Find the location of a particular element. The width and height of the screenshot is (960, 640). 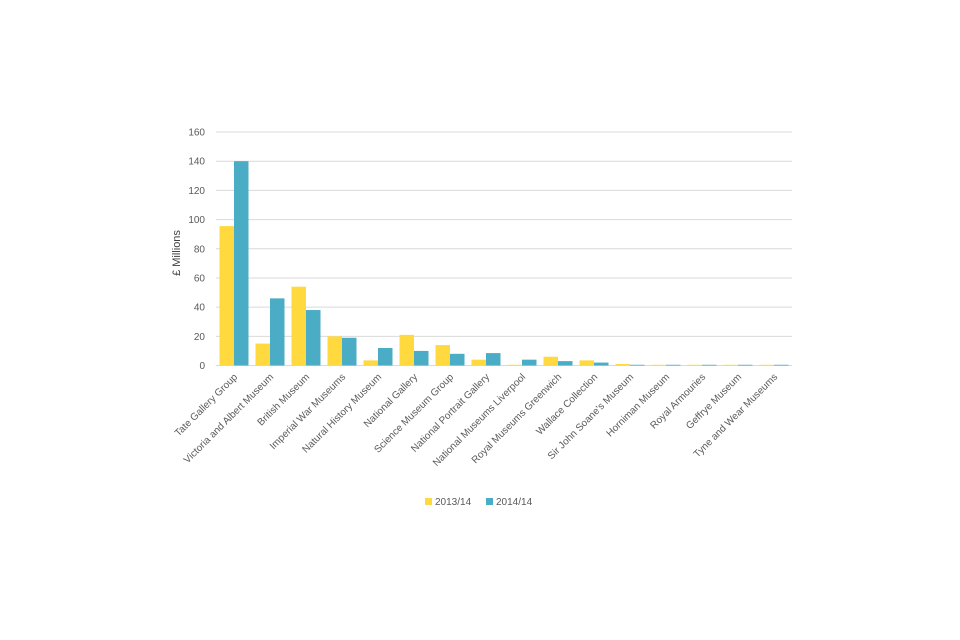

y-tick-label: 120 is located at coordinates (196, 191).